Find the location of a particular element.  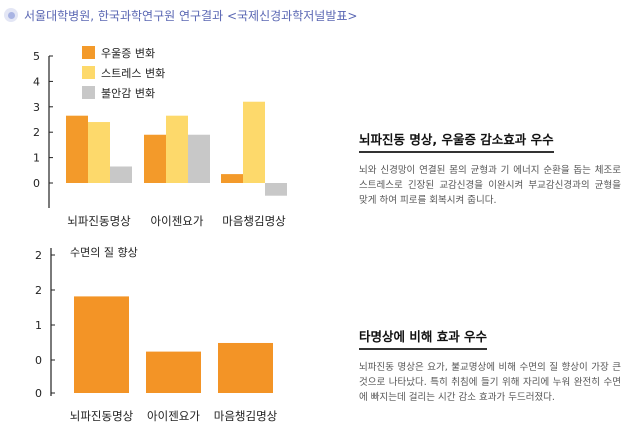

section-title: 타명상에 비해 효과 우수 is located at coordinates (423, 338).